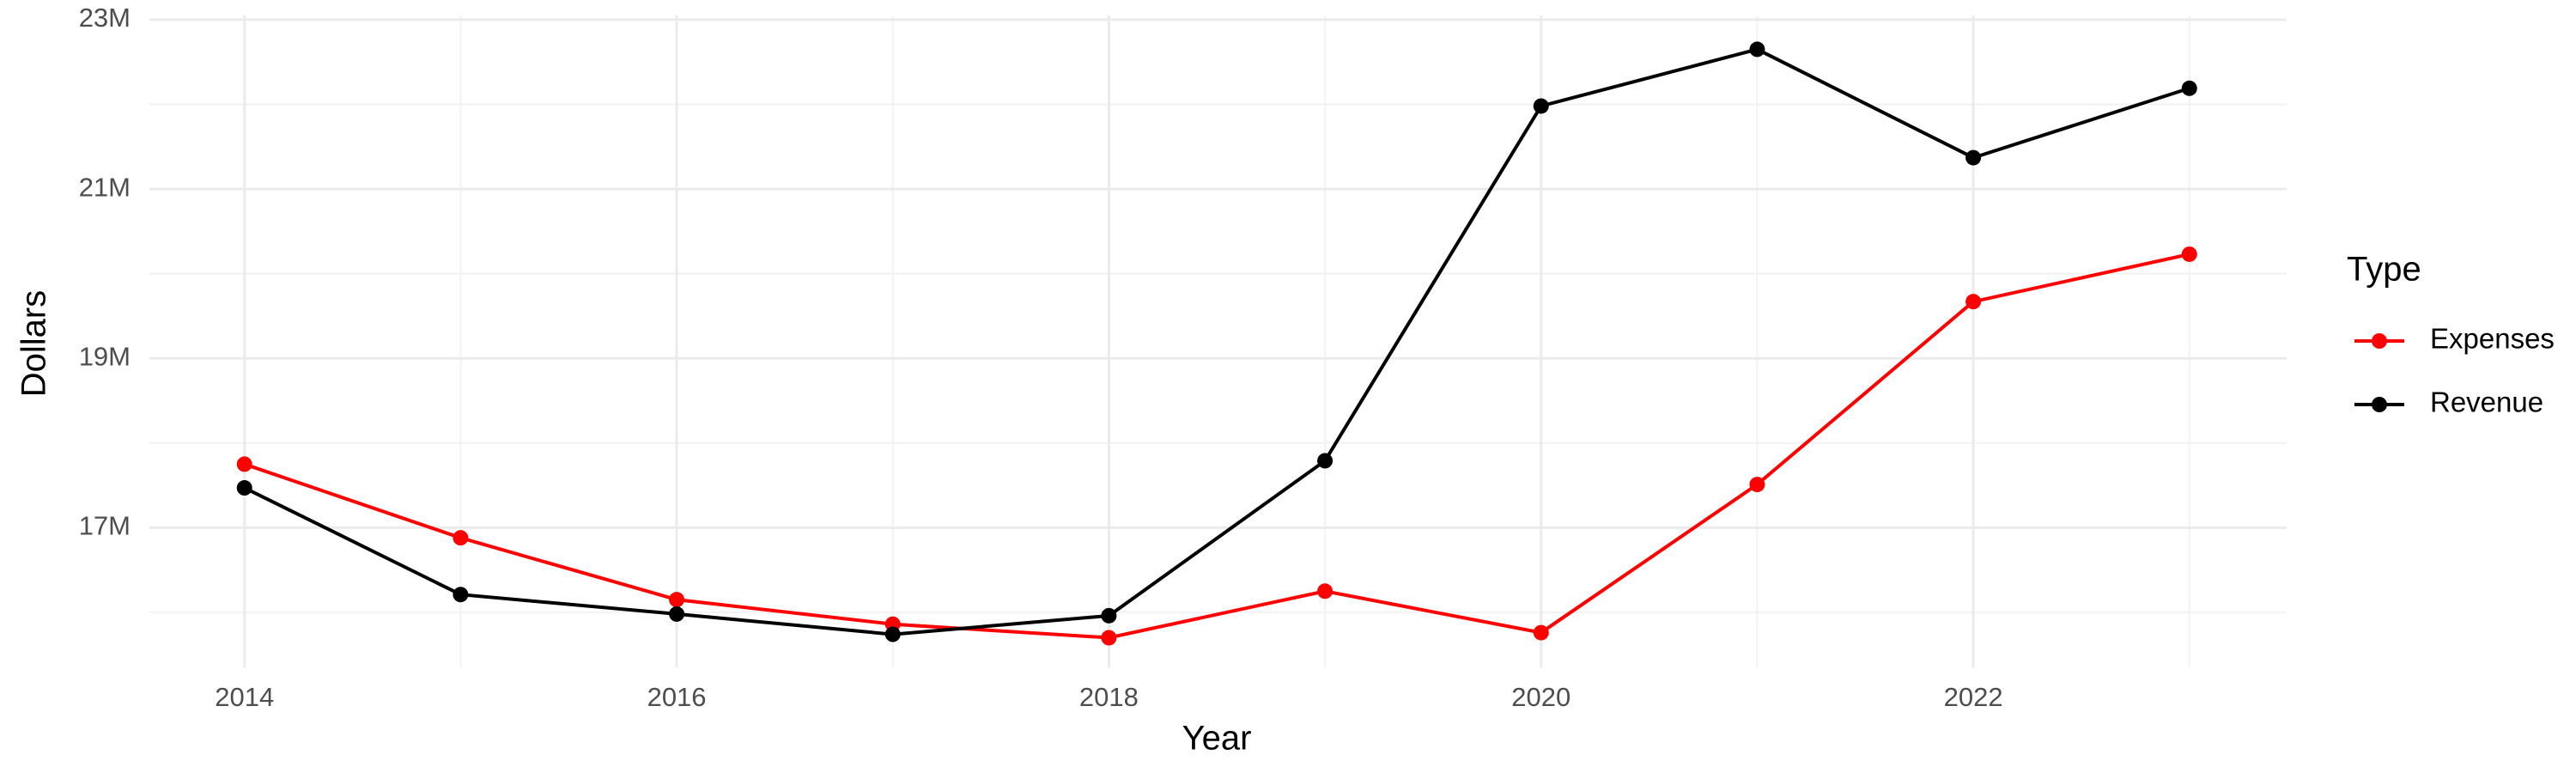 The height and width of the screenshot is (773, 2576). Describe the element at coordinates (105, 356) in the screenshot. I see `y-tick-label: 19M` at that location.